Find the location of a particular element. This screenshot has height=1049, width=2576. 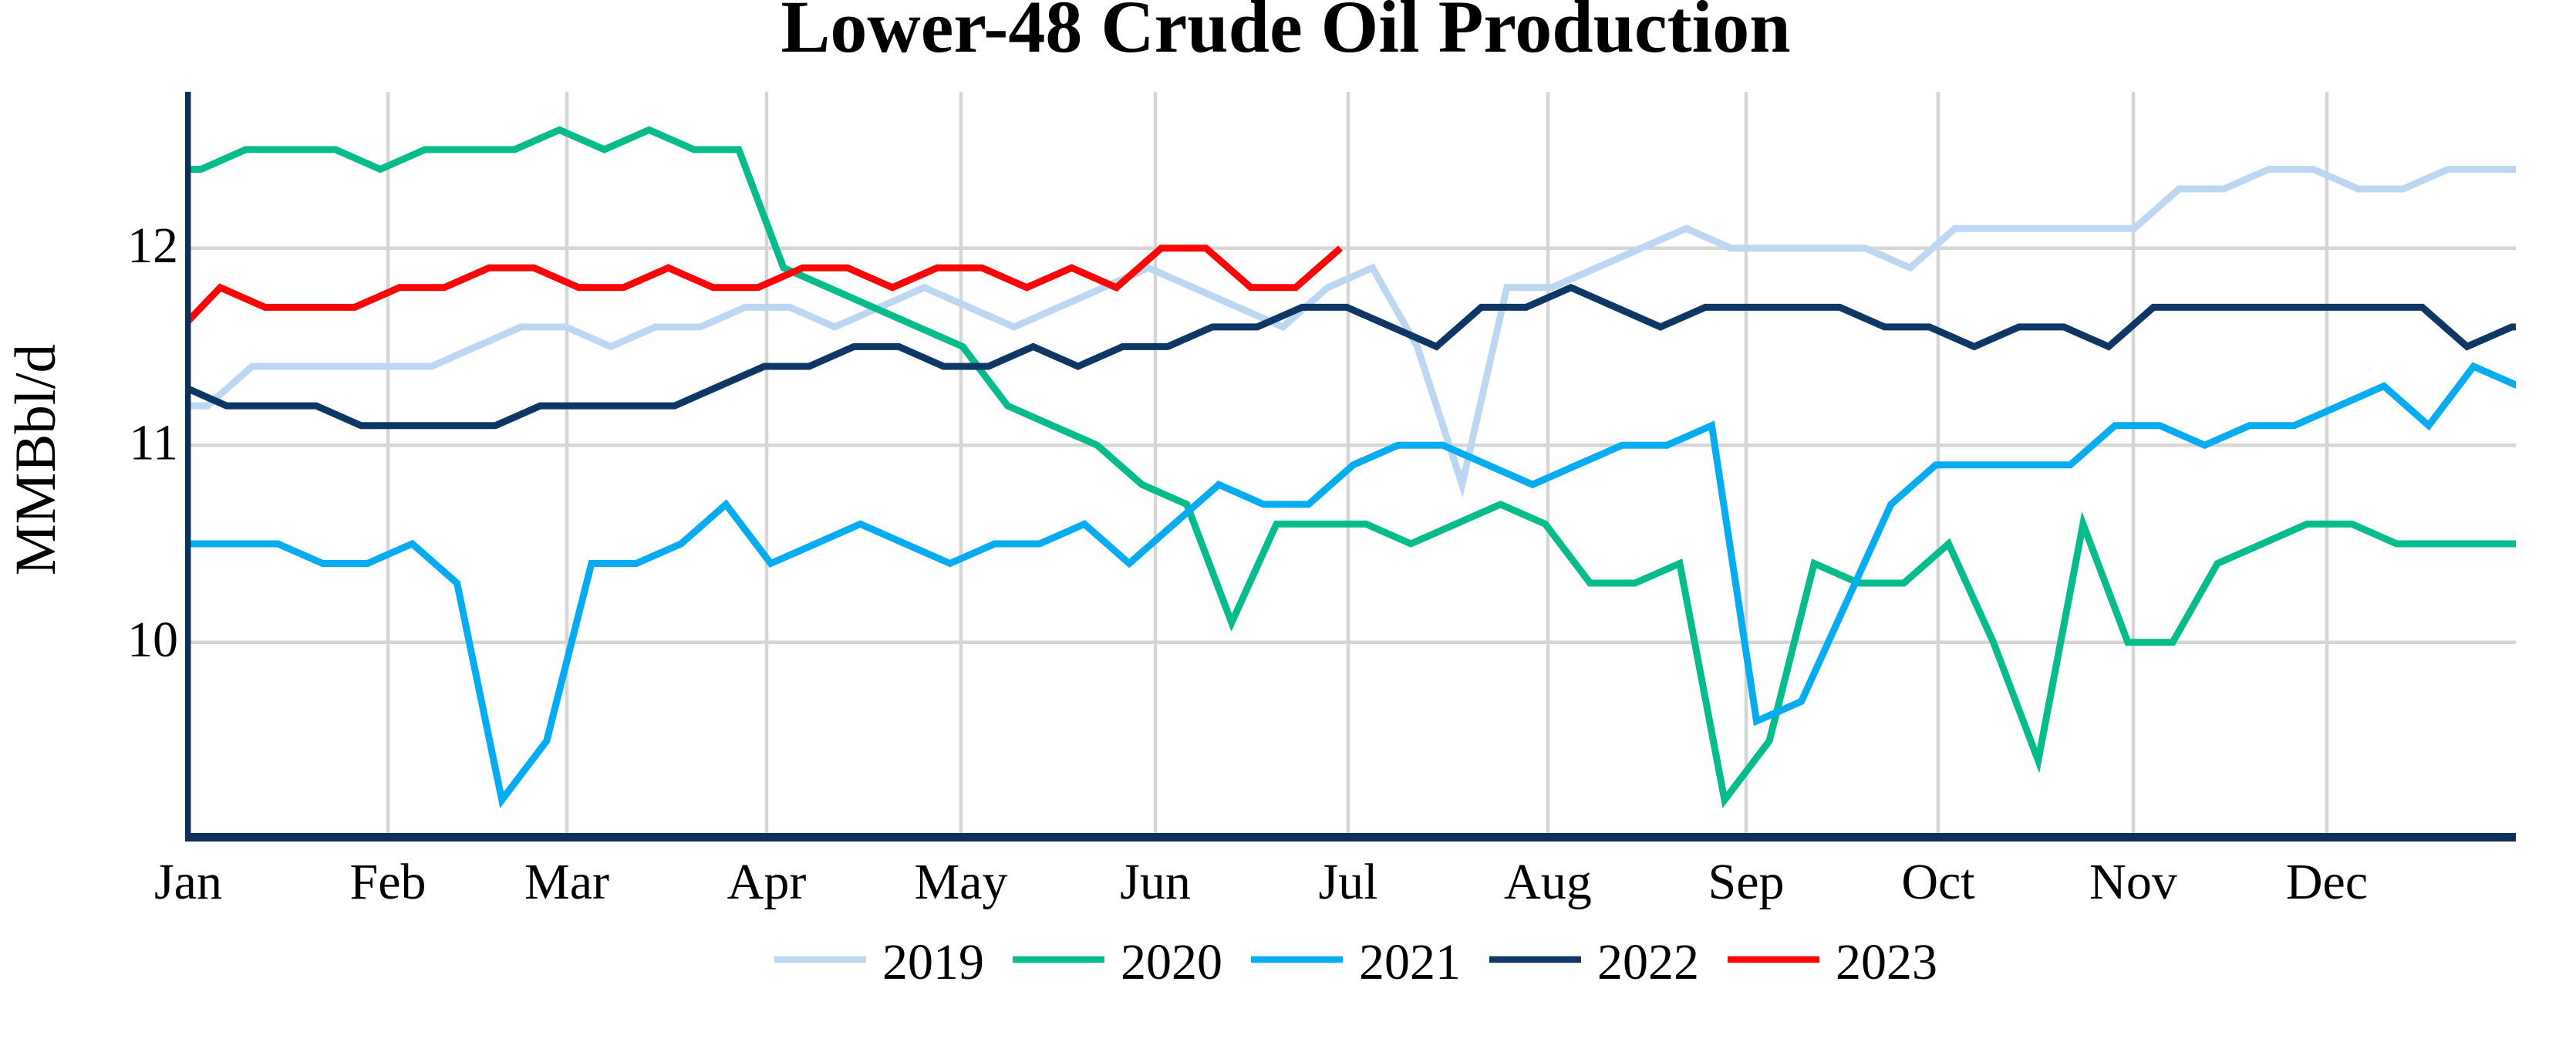

svg-text: Jul is located at coordinates (1347, 882).